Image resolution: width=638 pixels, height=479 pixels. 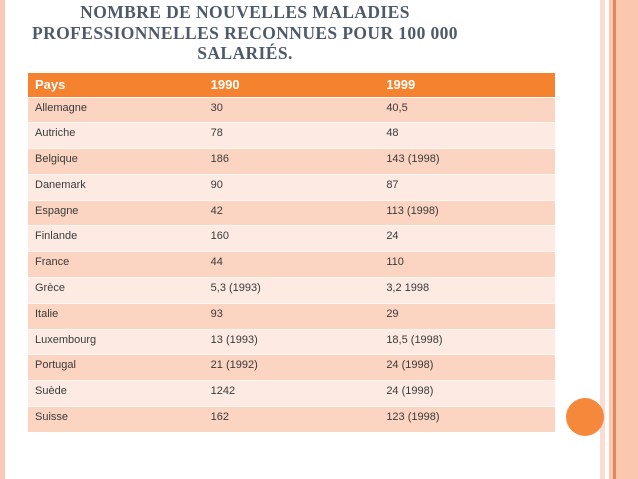 I want to click on cell-1999: 143 (1998), so click(x=467, y=161).